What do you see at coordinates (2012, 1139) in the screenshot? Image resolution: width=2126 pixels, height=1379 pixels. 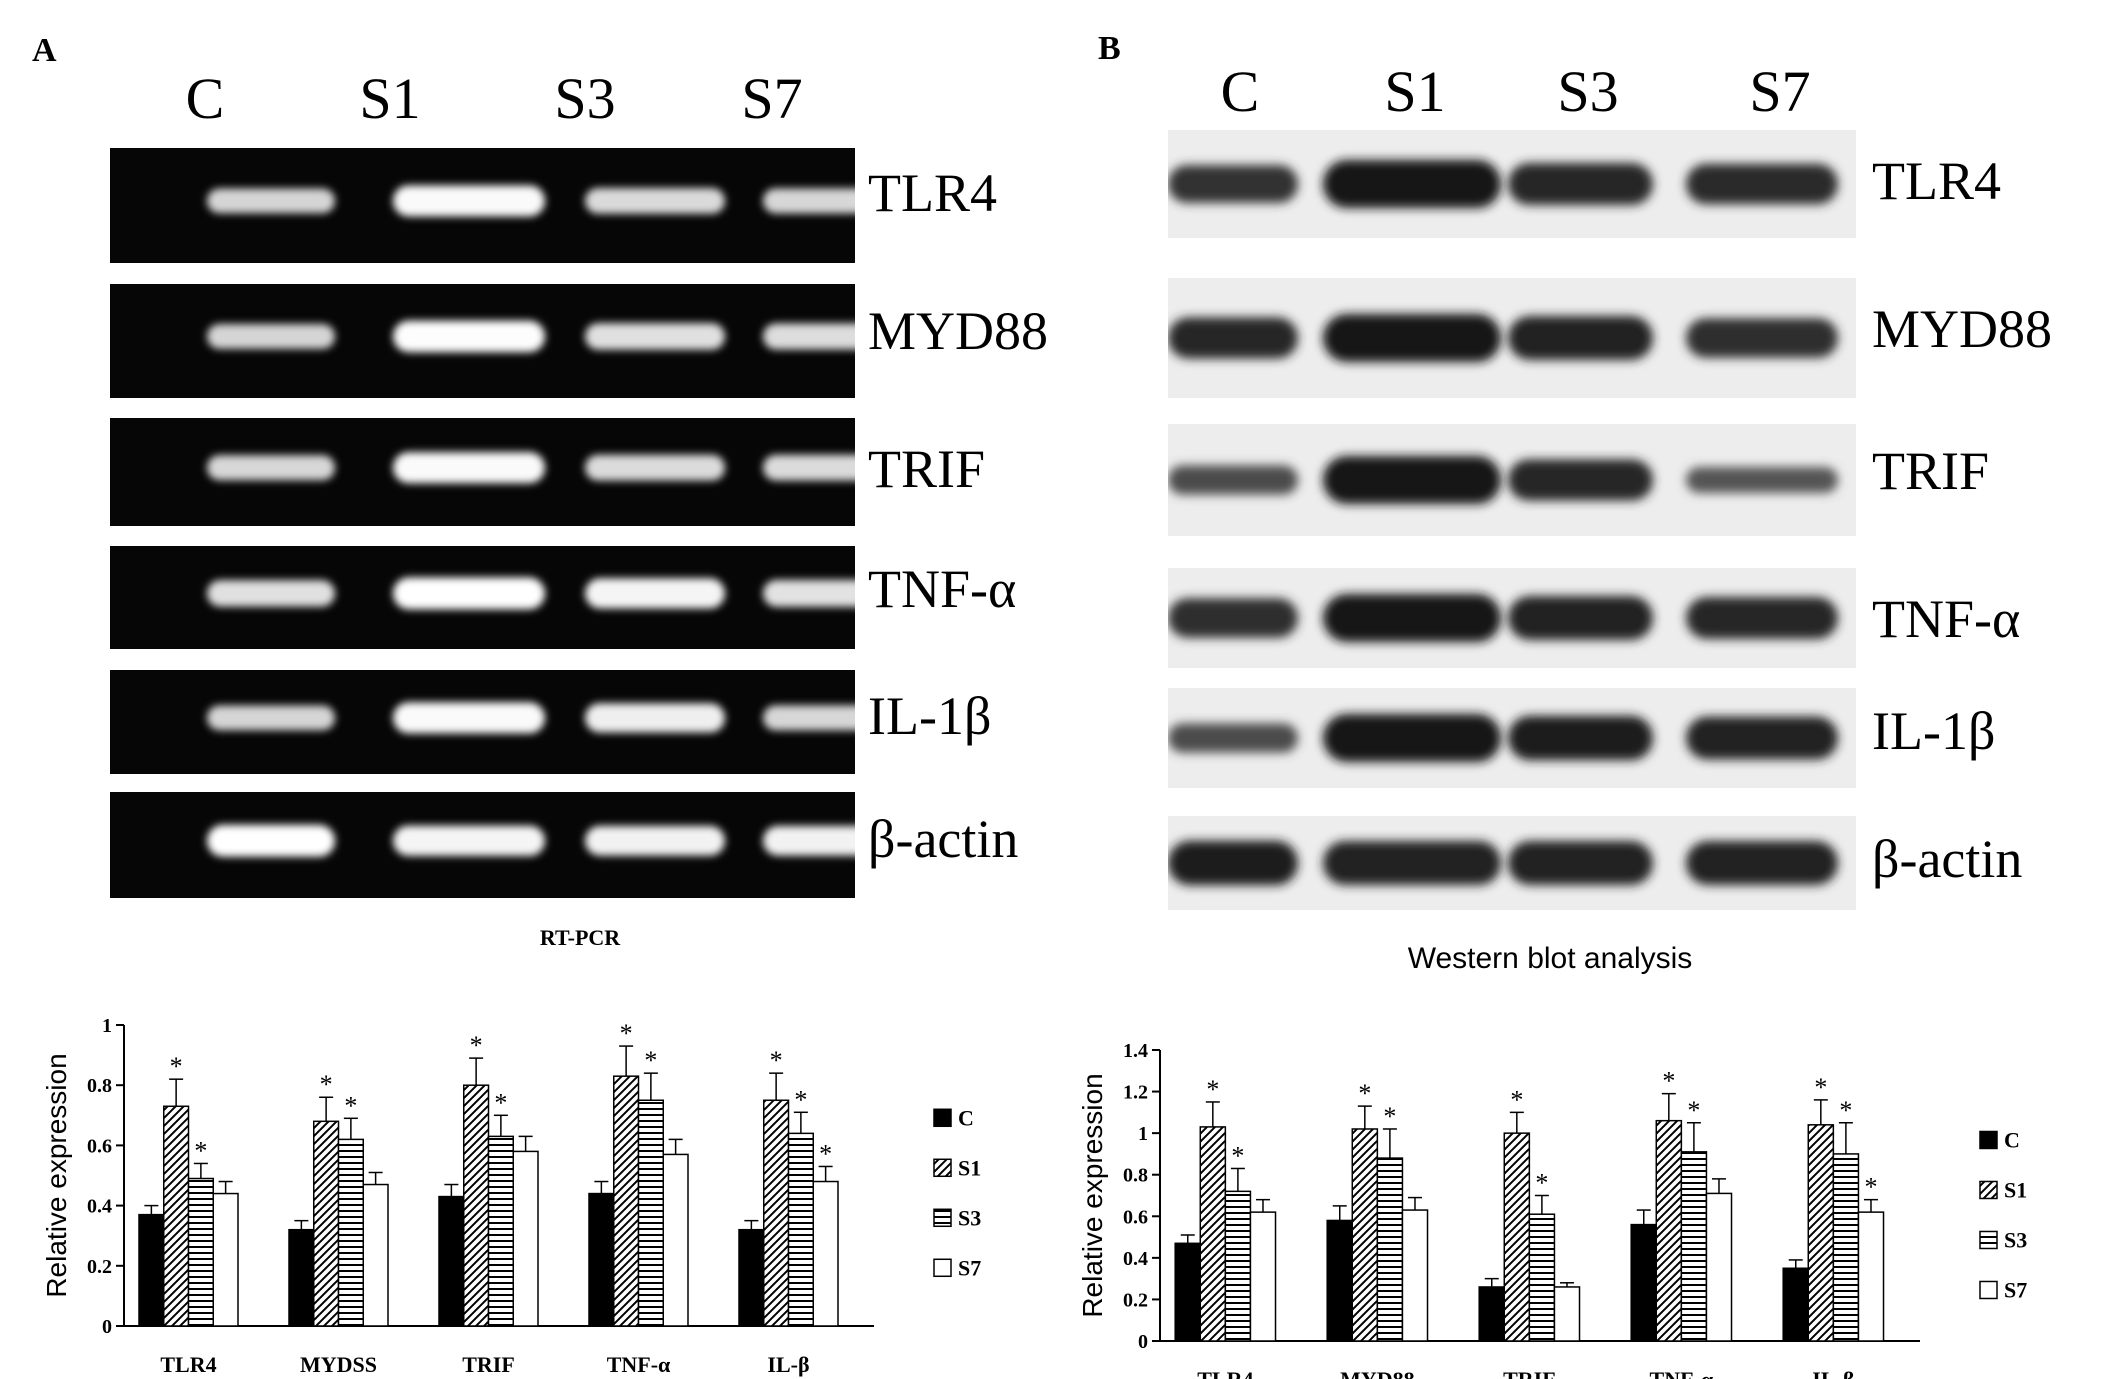 I see `legend-label: C` at bounding box center [2012, 1139].